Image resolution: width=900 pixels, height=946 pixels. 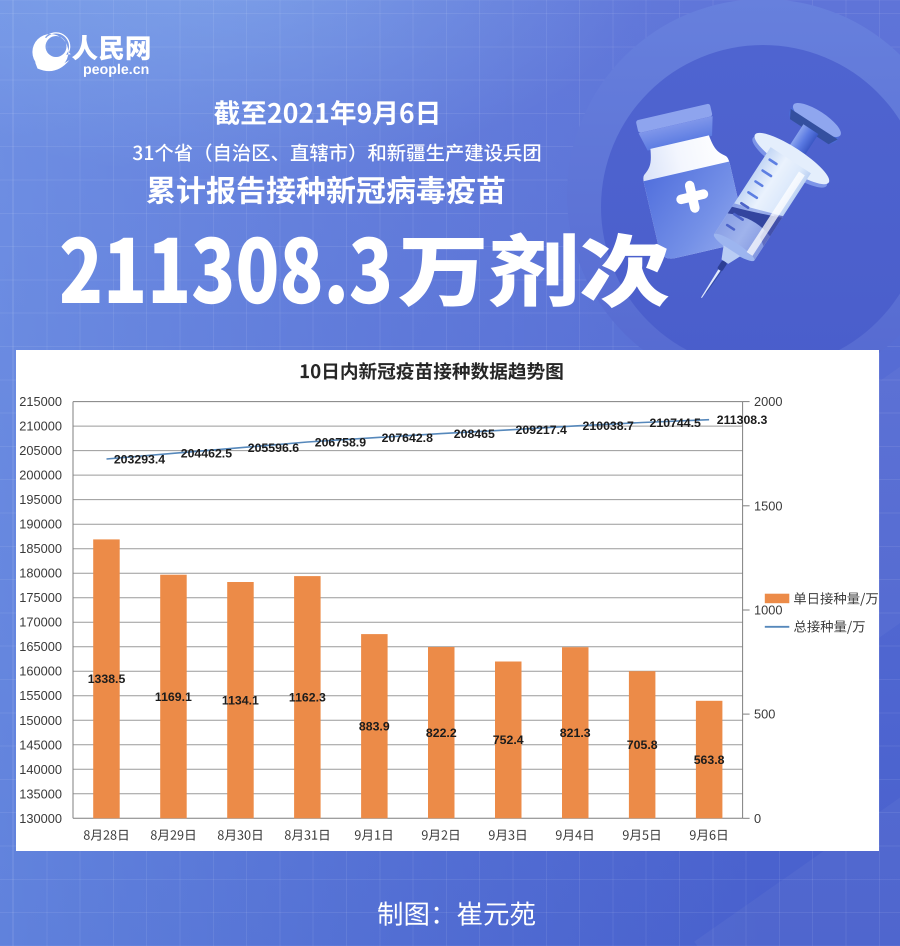 What do you see at coordinates (139, 459) in the screenshot?
I see `svg-text: 203293.4` at bounding box center [139, 459].